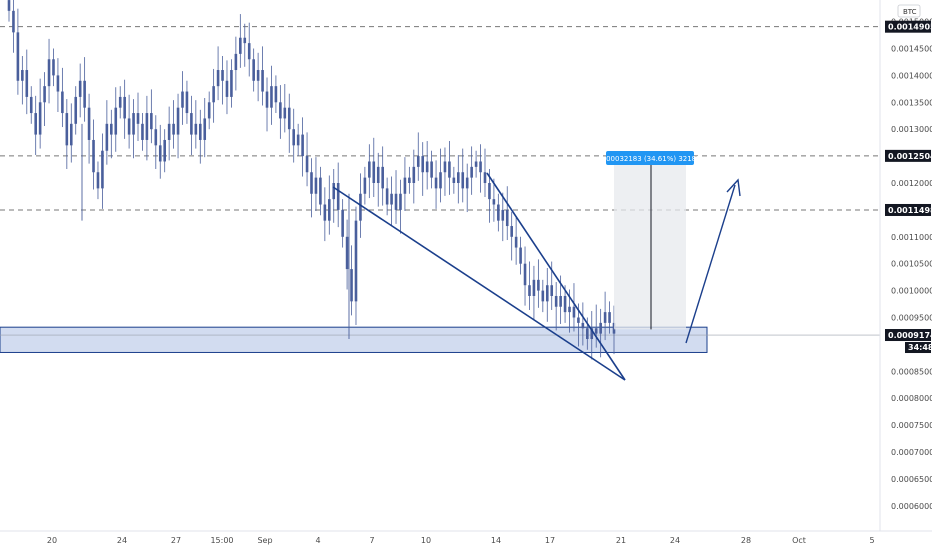  I want to click on time-axis: 20 24 27 15:00 Sep 4 7 10 14 17 21 24 28 Oct 5, so click(466, 537).